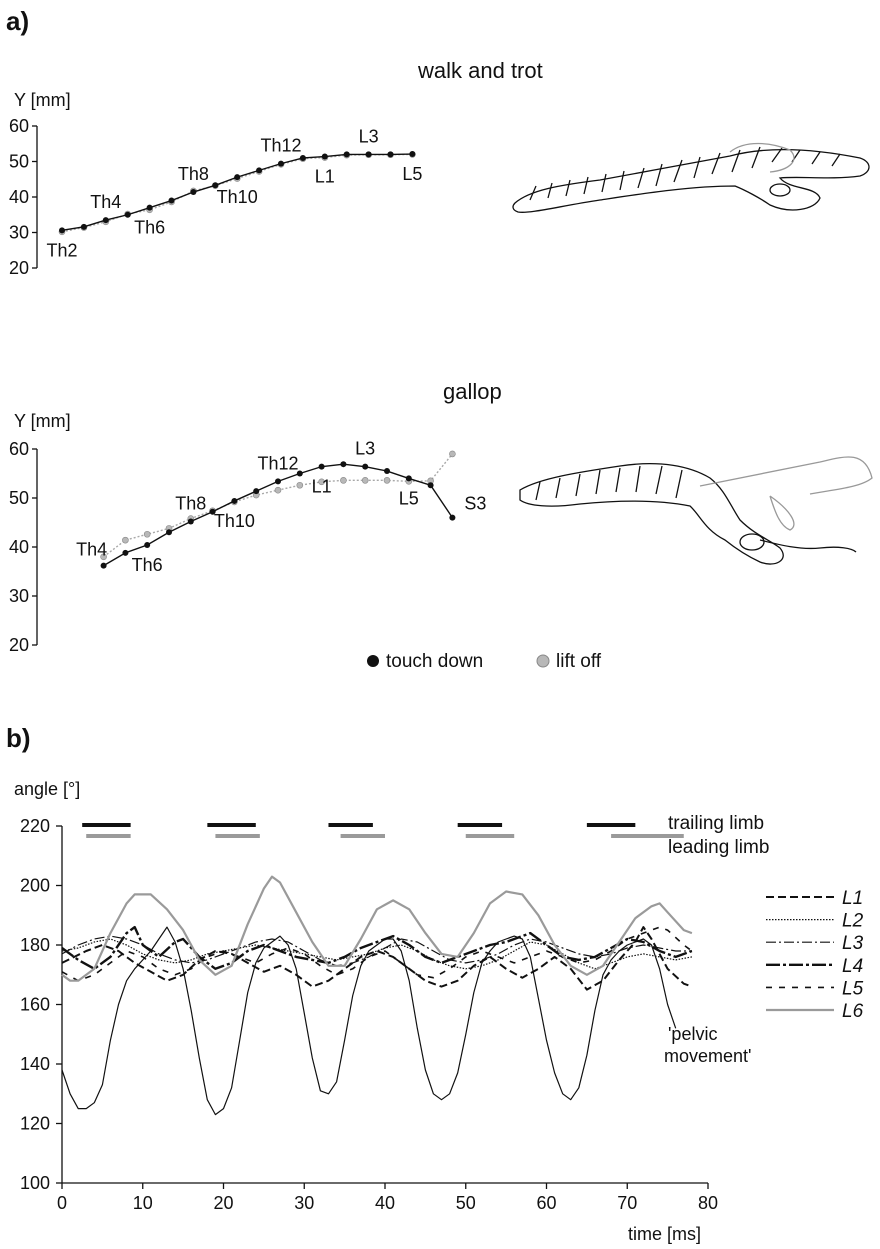  I want to click on gallop-title: gallop, so click(472, 391).